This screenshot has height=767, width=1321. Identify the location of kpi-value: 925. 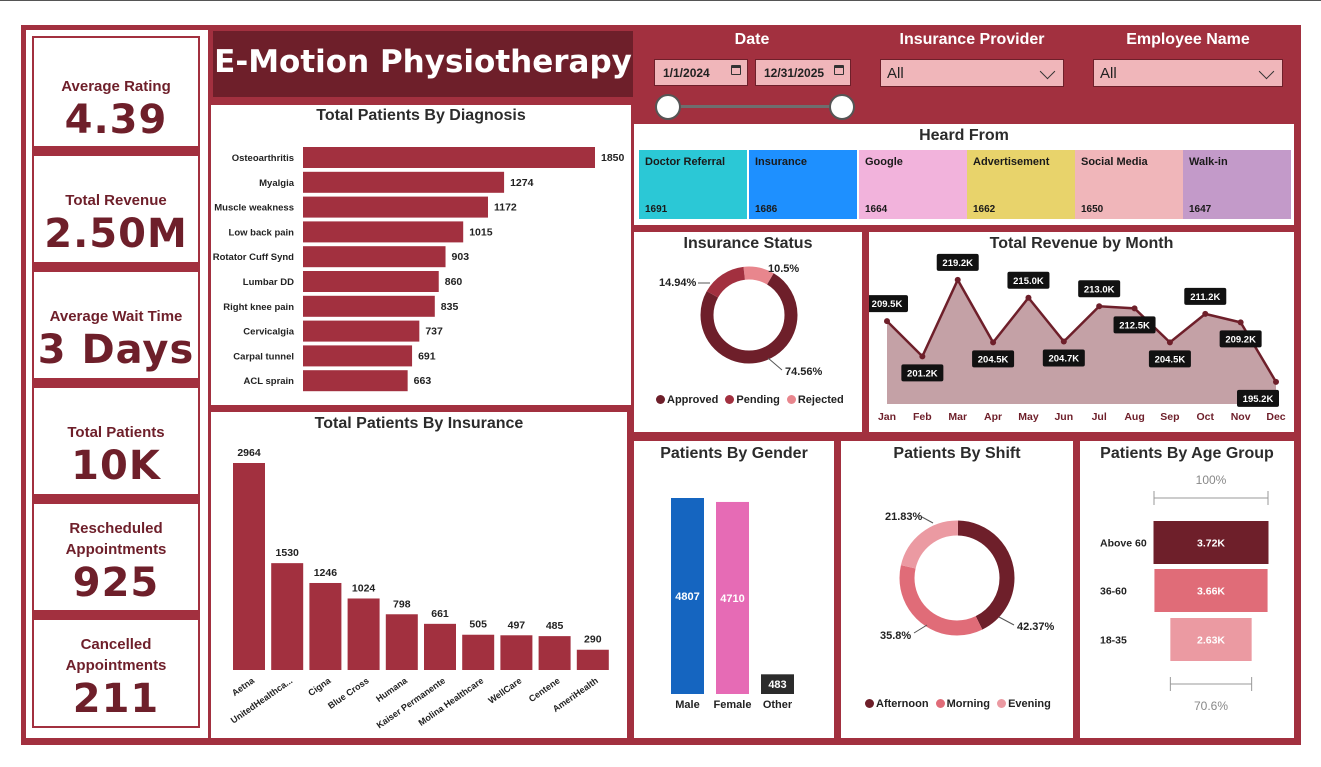
(116, 583).